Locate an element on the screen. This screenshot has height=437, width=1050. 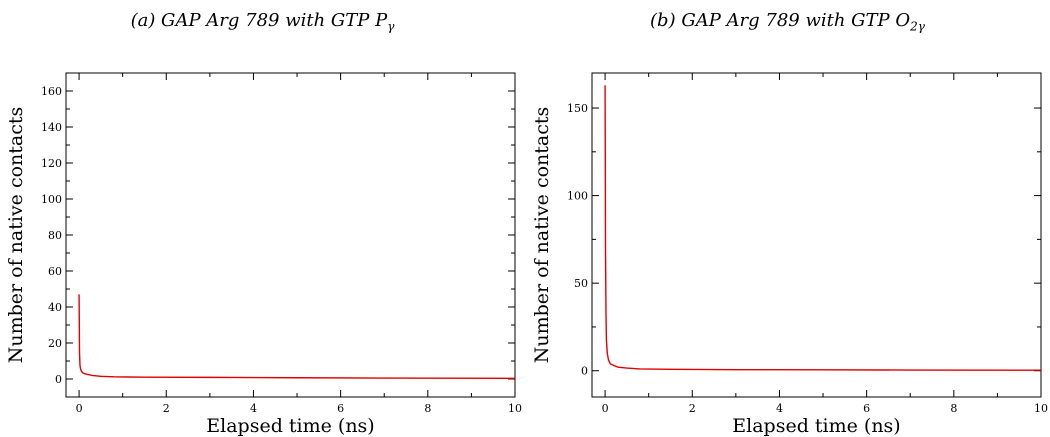
y-tick-label: 140 is located at coordinates (51, 127).